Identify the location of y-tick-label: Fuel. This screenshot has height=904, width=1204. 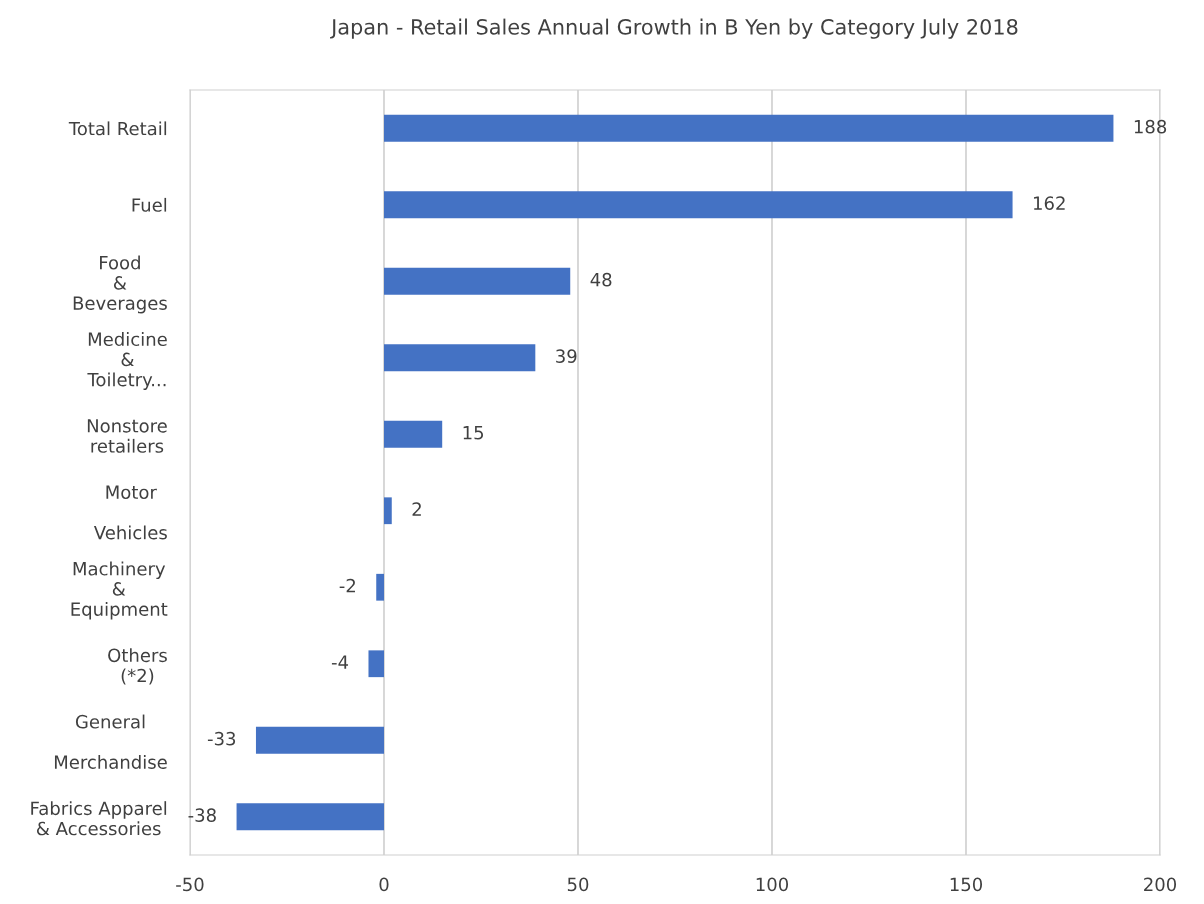
(149, 204).